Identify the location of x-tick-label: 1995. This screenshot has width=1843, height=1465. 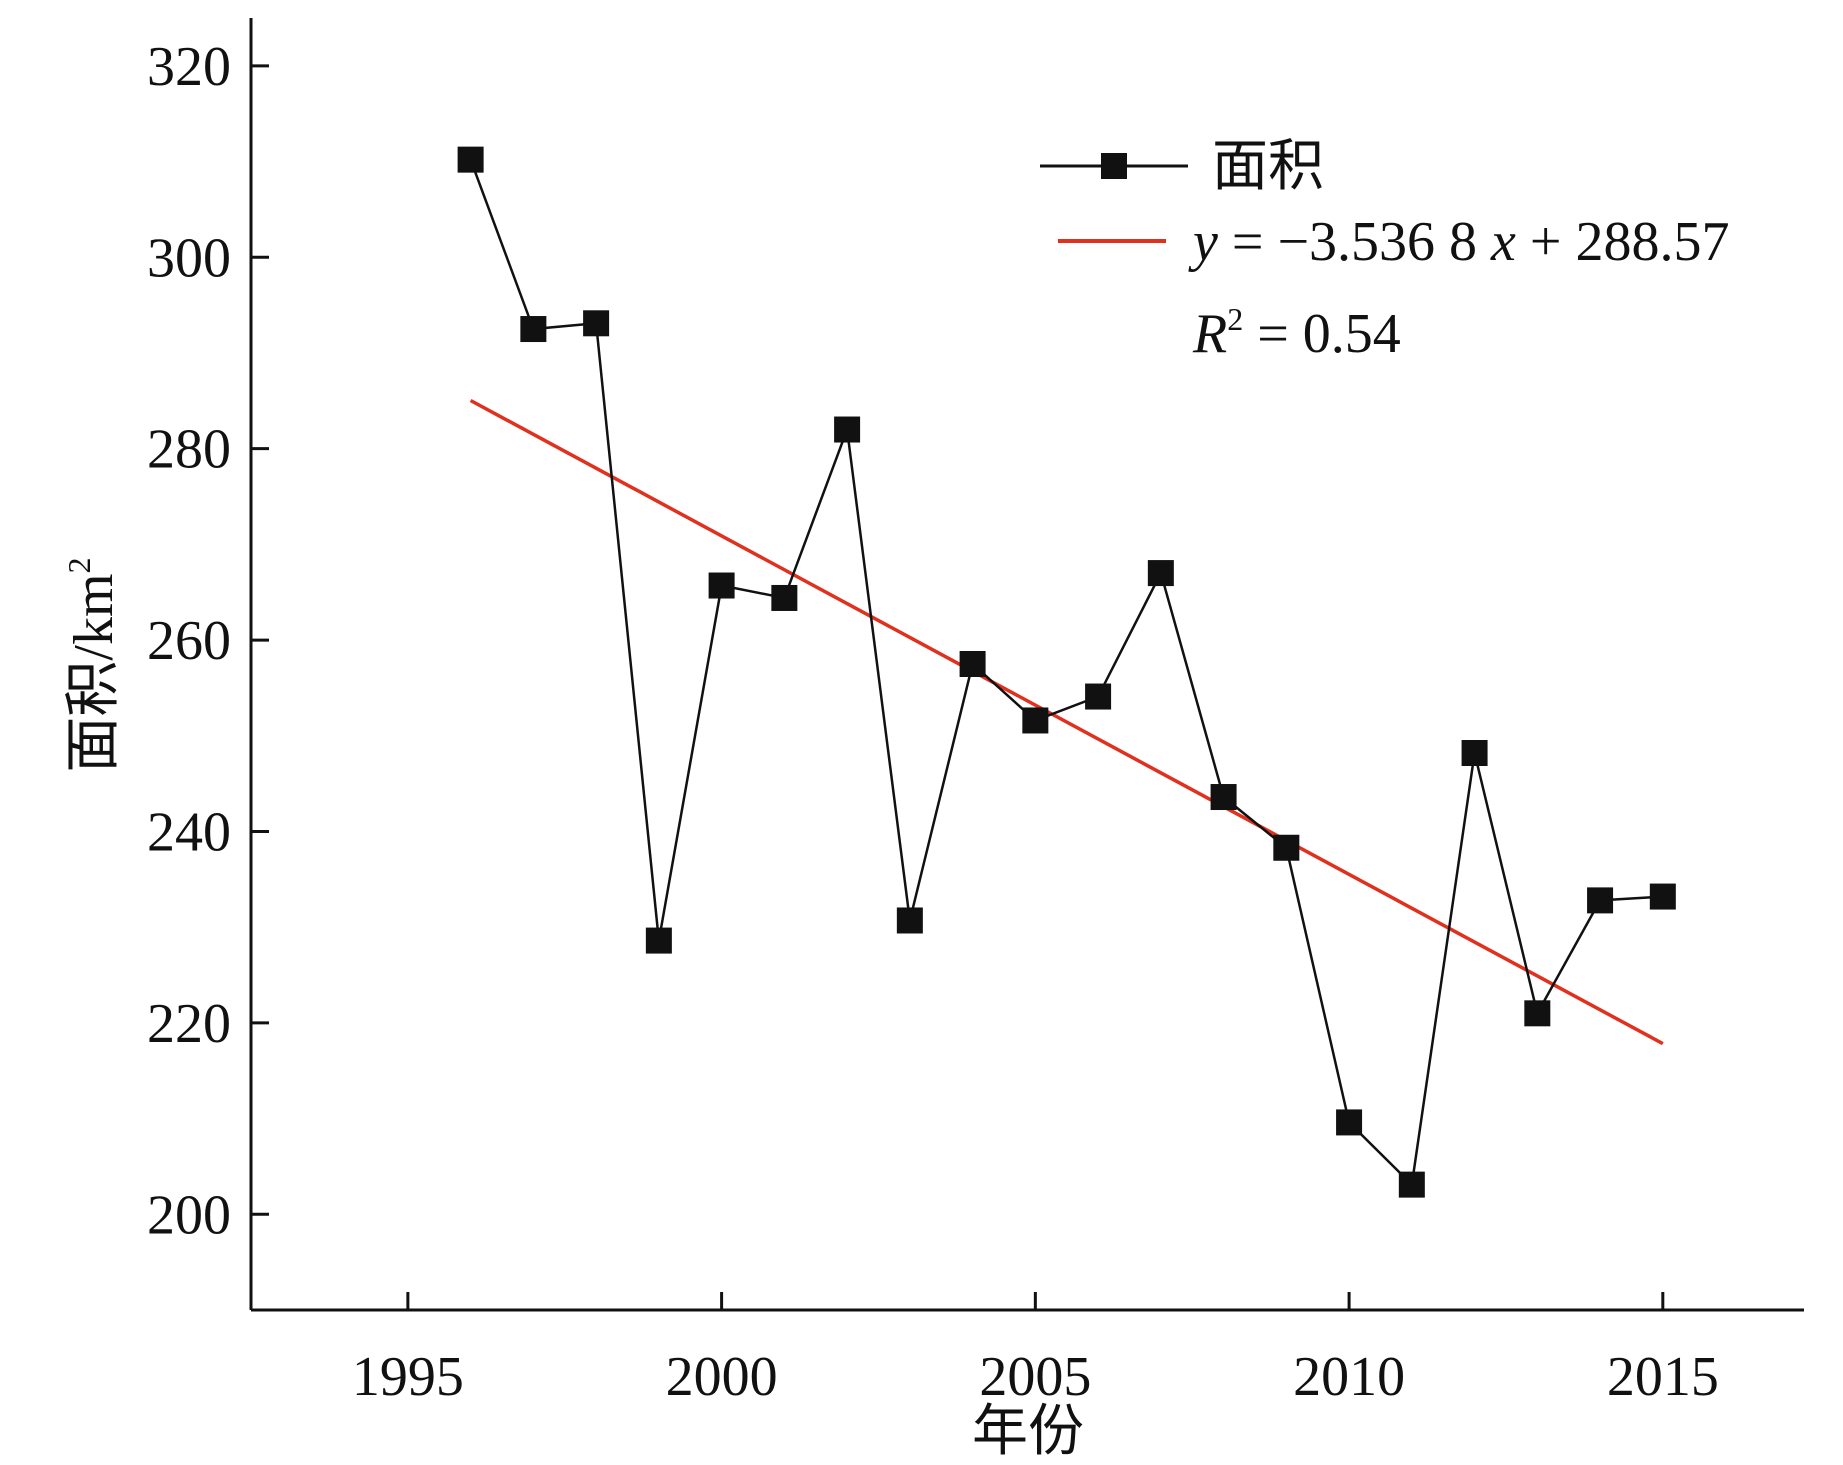
(408, 1377).